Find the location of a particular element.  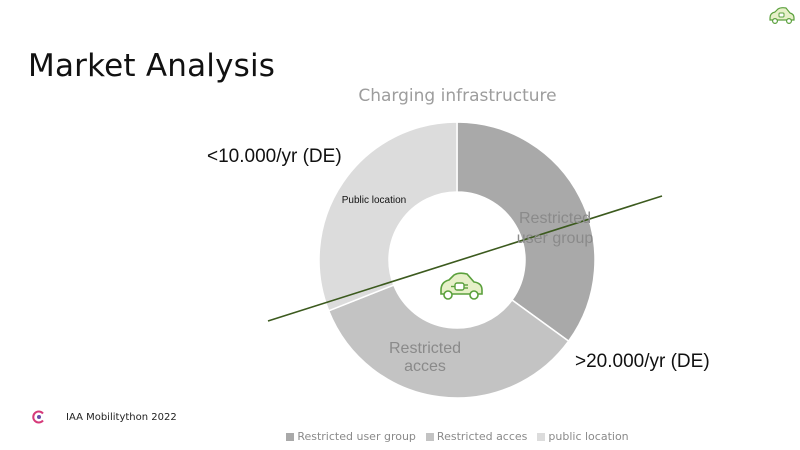

annotation-high-volume: >20.000/yr (DE) is located at coordinates (642, 361).